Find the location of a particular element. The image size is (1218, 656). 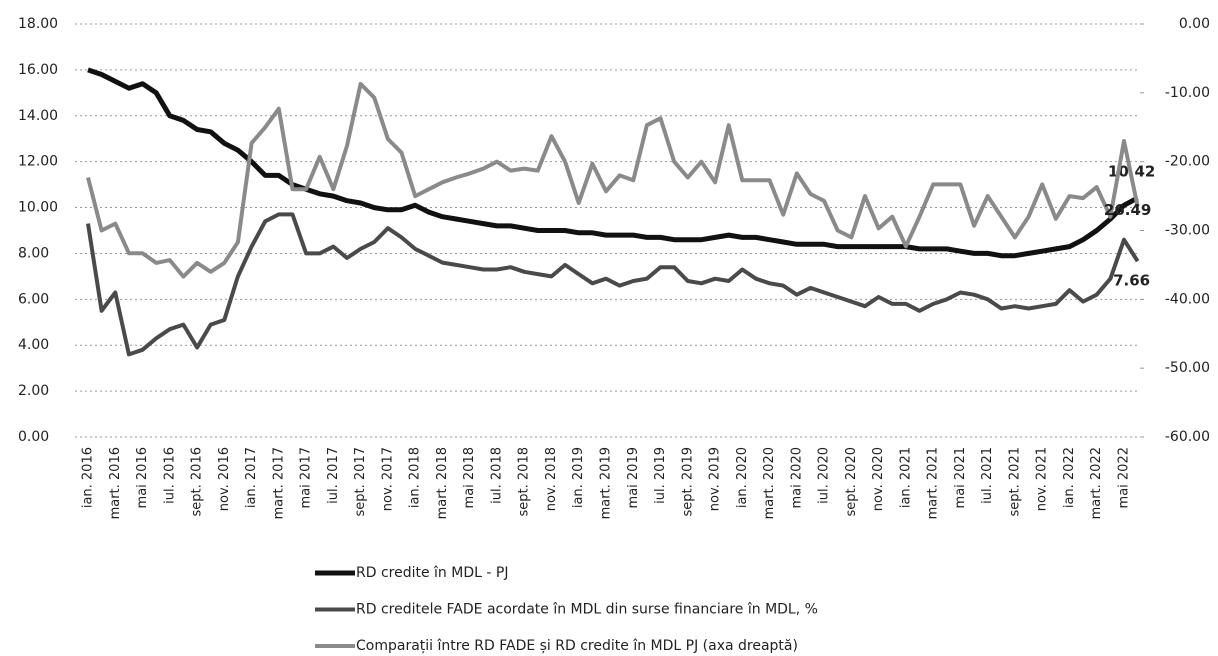

x-tick-label: nov. 2017 is located at coordinates (387, 479).